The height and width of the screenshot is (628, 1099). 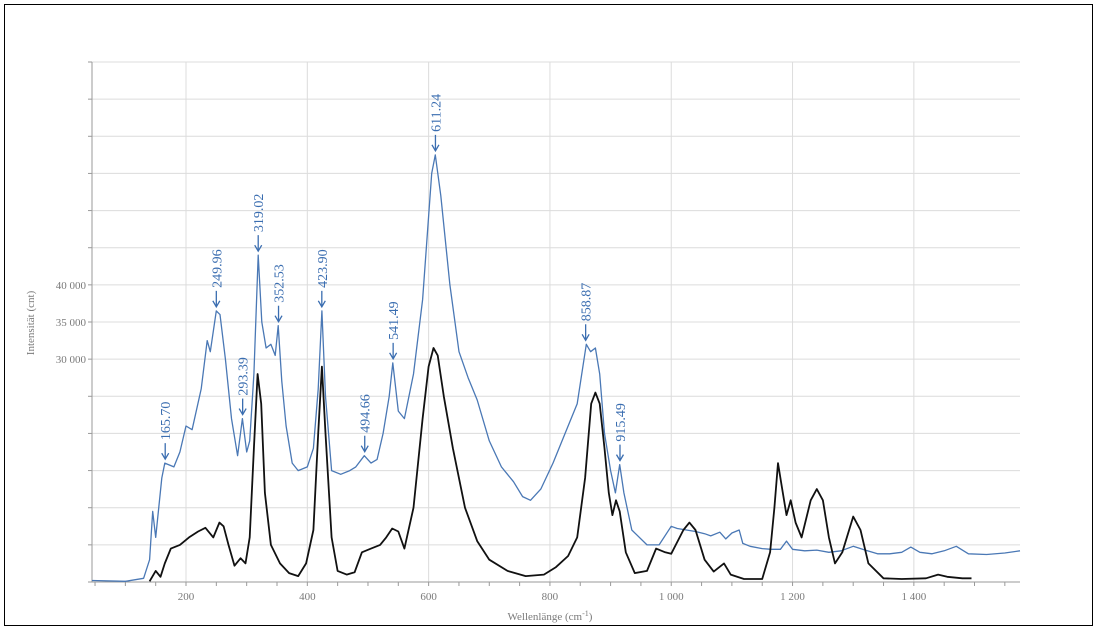 I want to click on annotation-label: 165.70, so click(x=166, y=421).